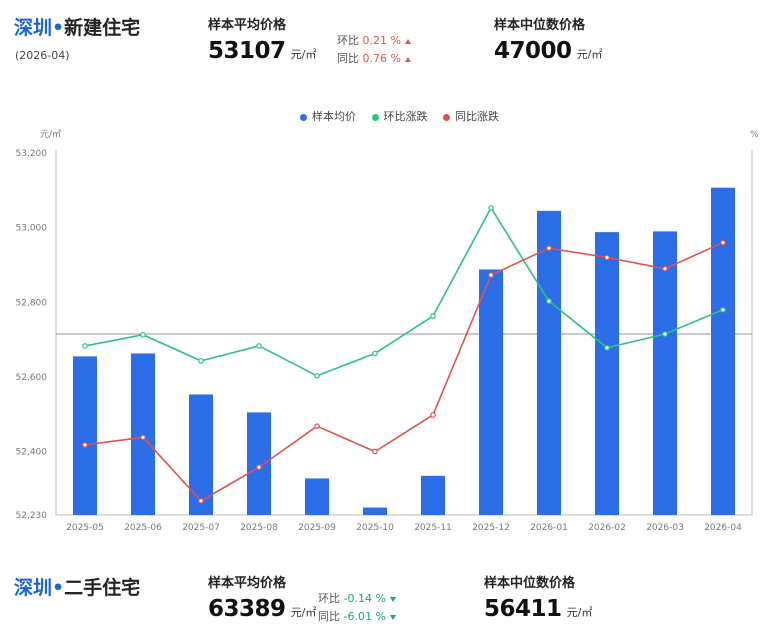 The image size is (760, 633). Describe the element at coordinates (50, 134) in the screenshot. I see `y-left-unit: 元/㎡` at that location.